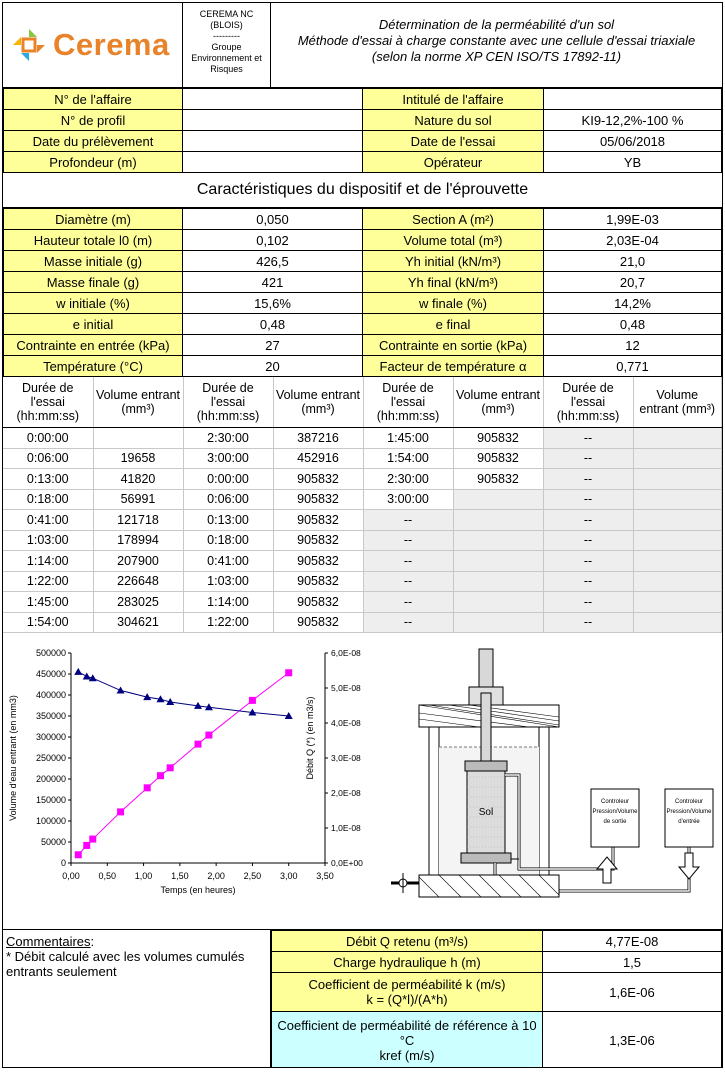 This screenshot has height=1072, width=725. Describe the element at coordinates (362, 438) in the screenshot. I see `table-row: 0:00:00 2:30:00 387216 1:45:00 905832 --` at that location.